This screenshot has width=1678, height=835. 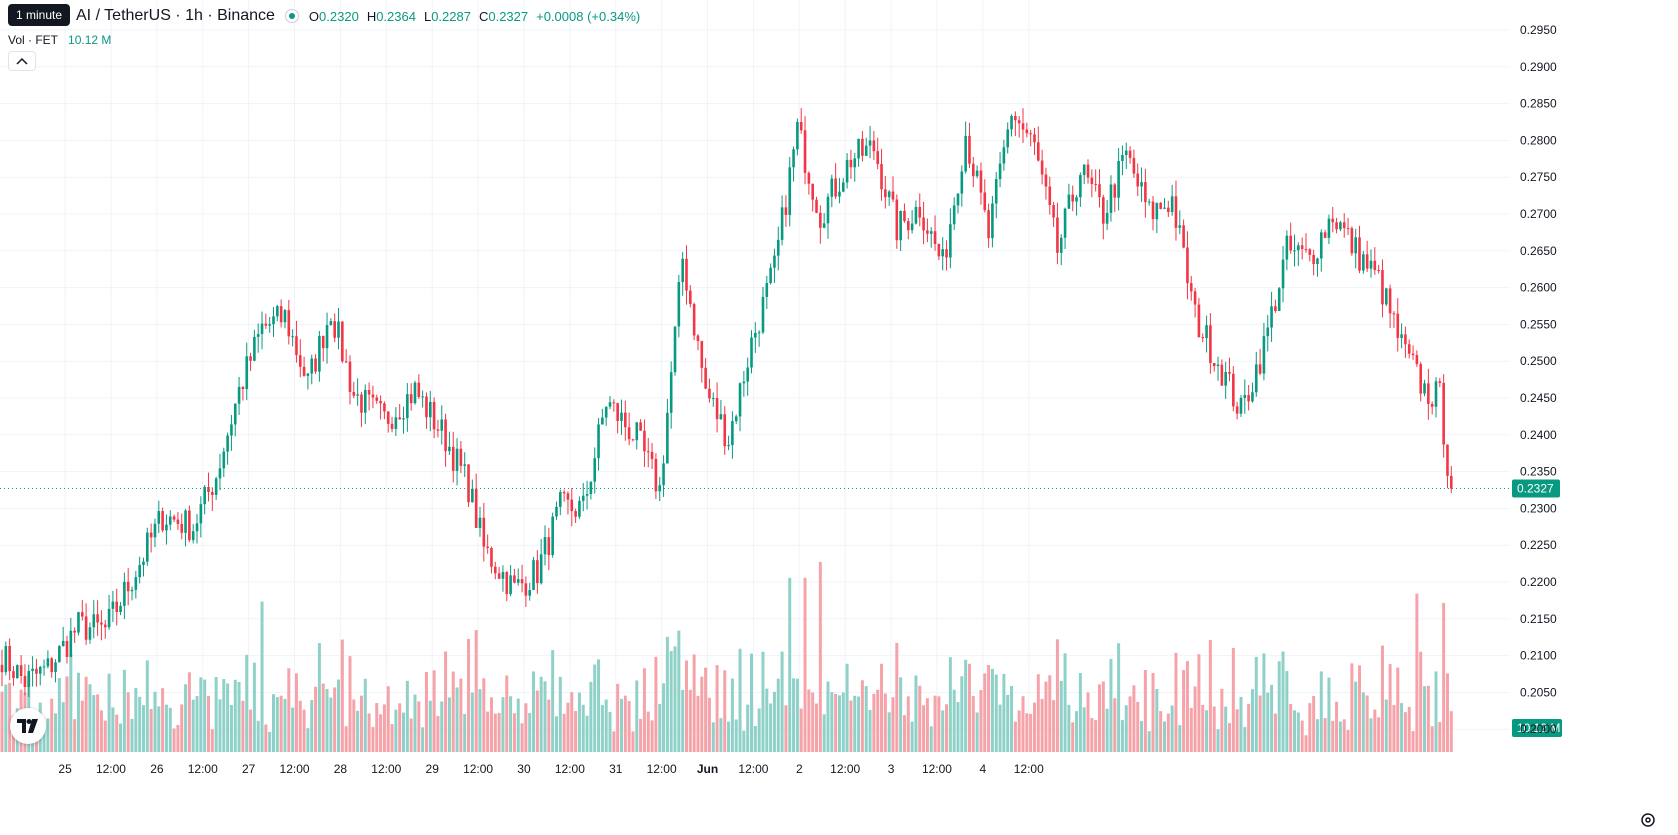 I want to click on price-tick-label: 0.2700, so click(x=1538, y=214).